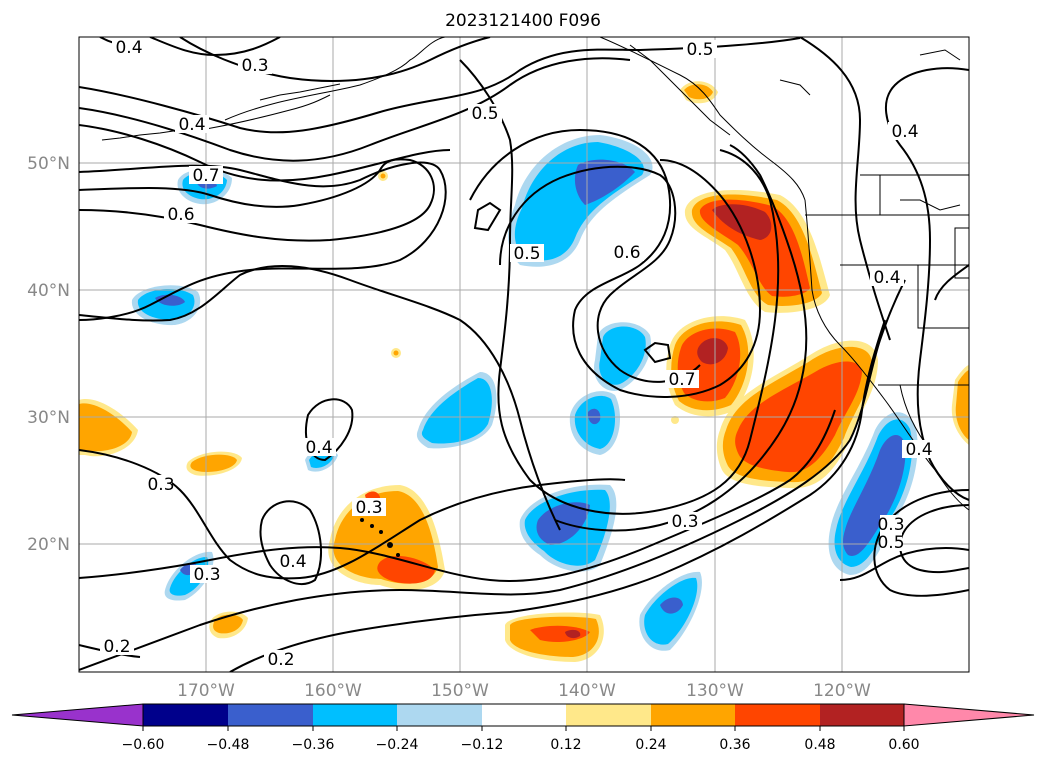 The image size is (1047, 765). What do you see at coordinates (397, 745) in the screenshot?
I see `colorbar-tick: −0.24` at bounding box center [397, 745].